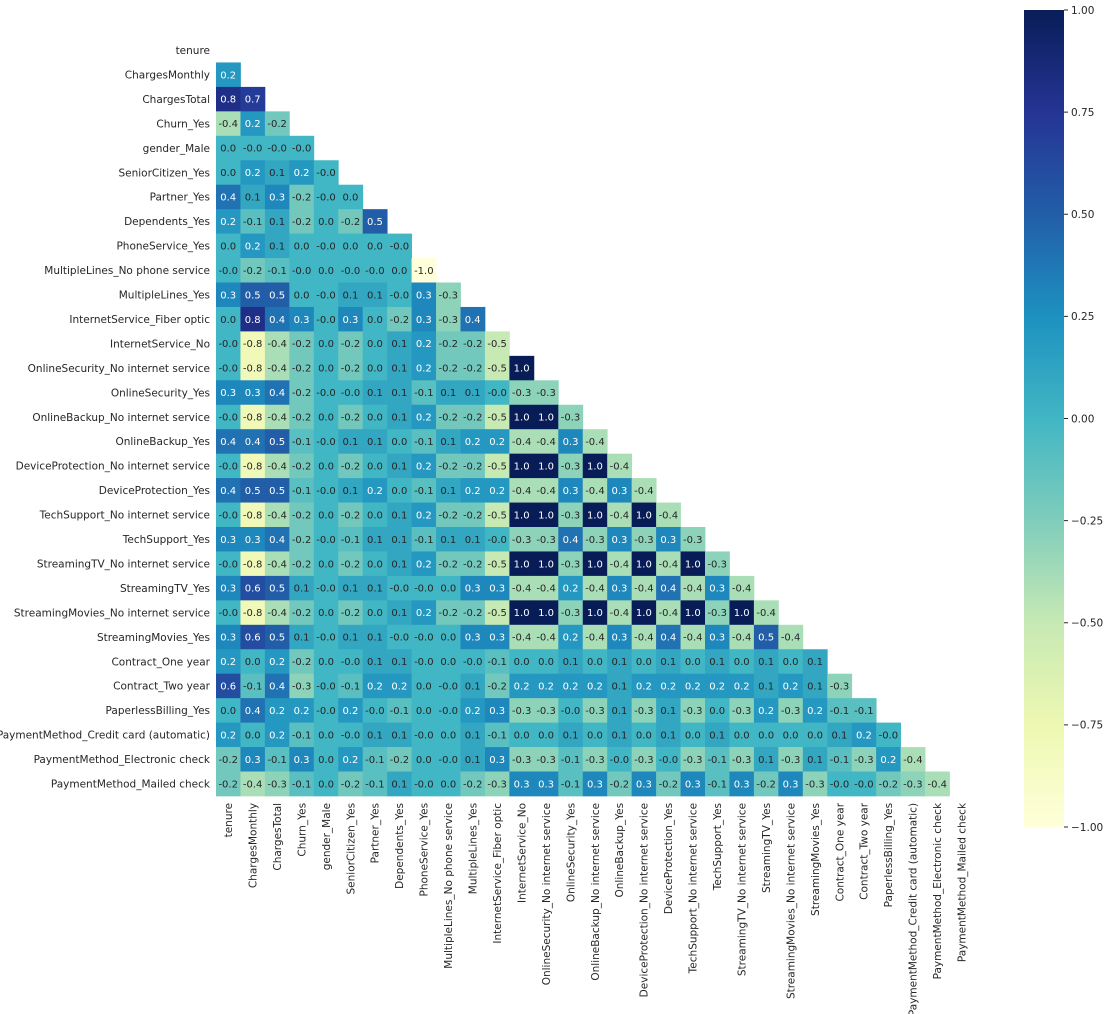  What do you see at coordinates (122, 760) in the screenshot?
I see `y-tick-label-paymentmethod-electronic-check: PaymentMethod_Electronic check` at bounding box center [122, 760].